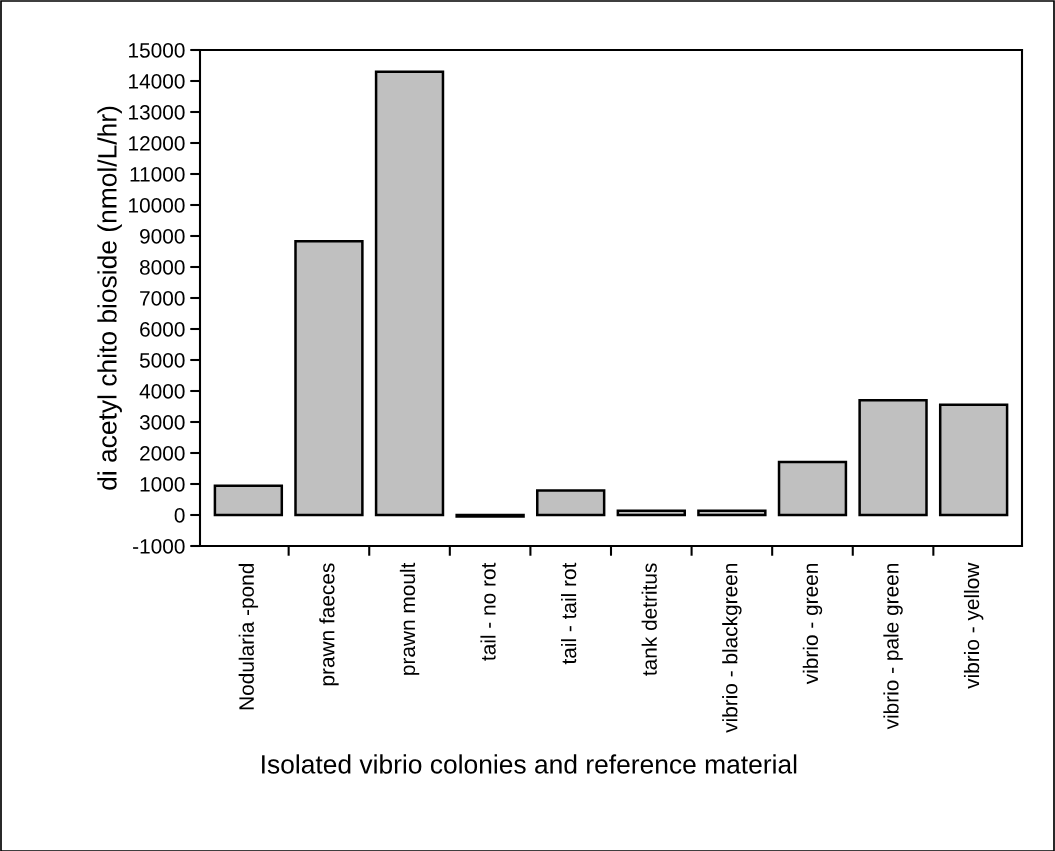  Describe the element at coordinates (157, 81) in the screenshot. I see `y-tick-label: 14000` at that location.